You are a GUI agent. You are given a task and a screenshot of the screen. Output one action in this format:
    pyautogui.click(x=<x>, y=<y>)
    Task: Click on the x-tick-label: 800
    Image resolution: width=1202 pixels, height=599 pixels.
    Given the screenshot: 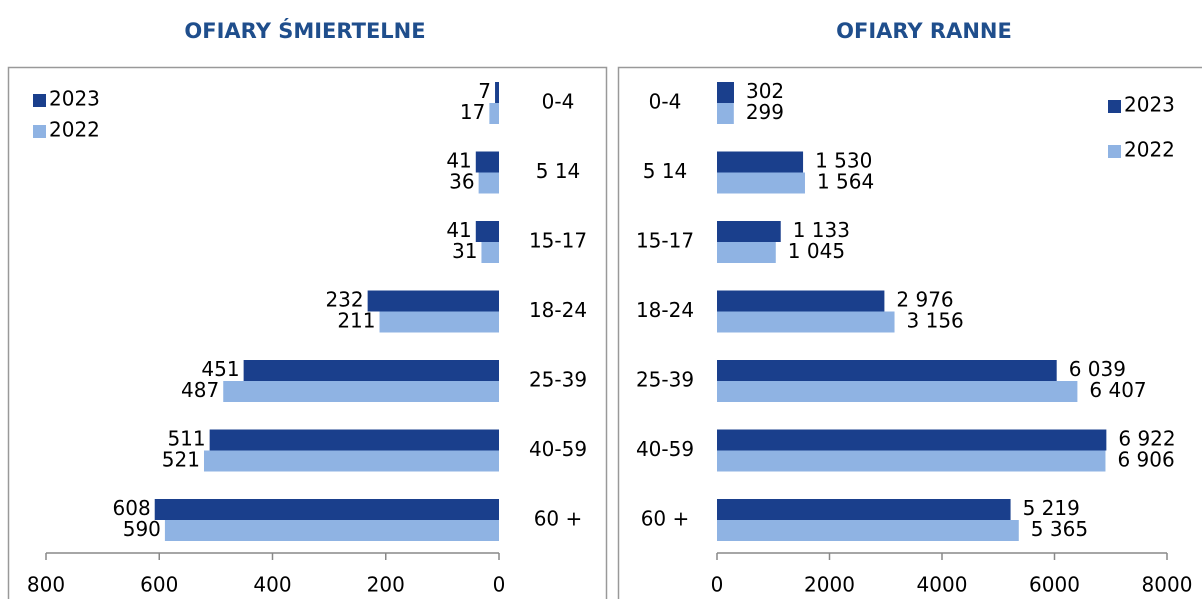 What is the action you would take?
    pyautogui.click(x=46, y=585)
    